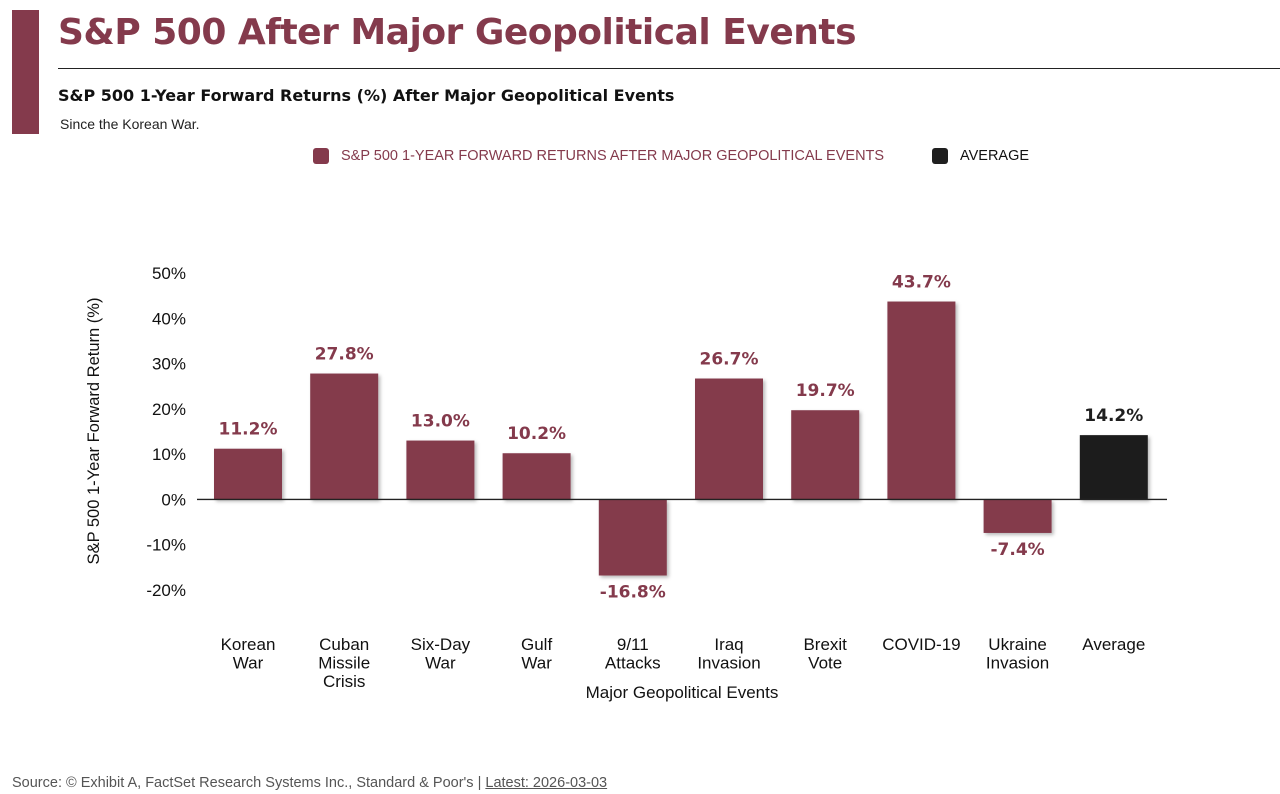 Image resolution: width=1280 pixels, height=794 pixels. I want to click on x-tick-label-line: 9/11, so click(633, 644).